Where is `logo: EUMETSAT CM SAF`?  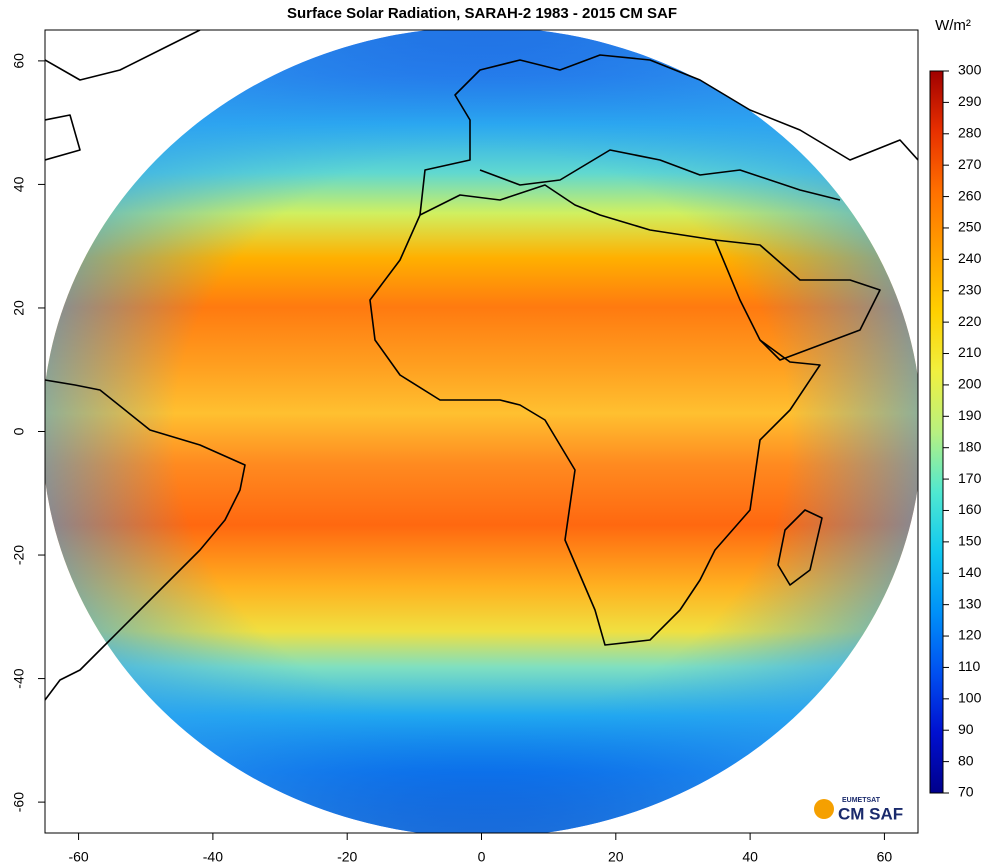
logo: EUMETSAT CM SAF is located at coordinates (858, 810).